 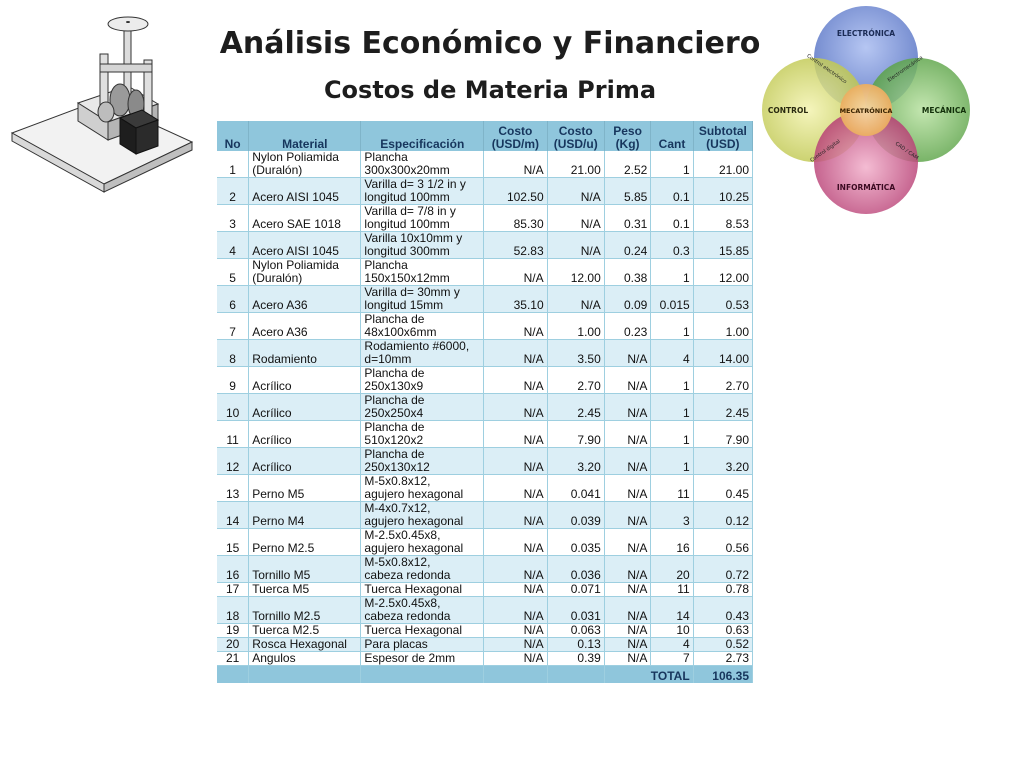 What do you see at coordinates (305, 144) in the screenshot?
I see `header-line: Material` at bounding box center [305, 144].